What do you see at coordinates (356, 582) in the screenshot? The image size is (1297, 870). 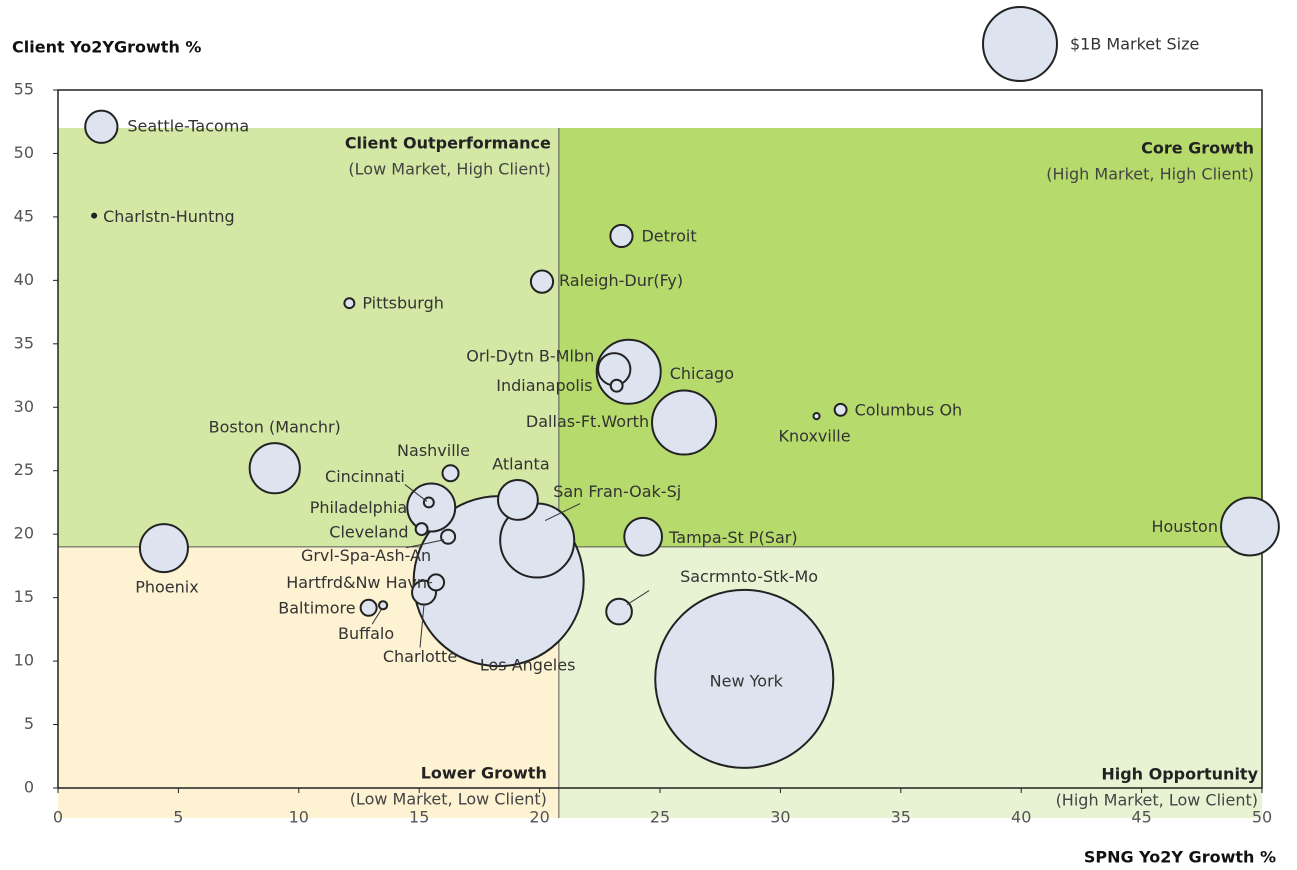 I see `bubble-label: Hartfrd&Nw Havn` at bounding box center [356, 582].